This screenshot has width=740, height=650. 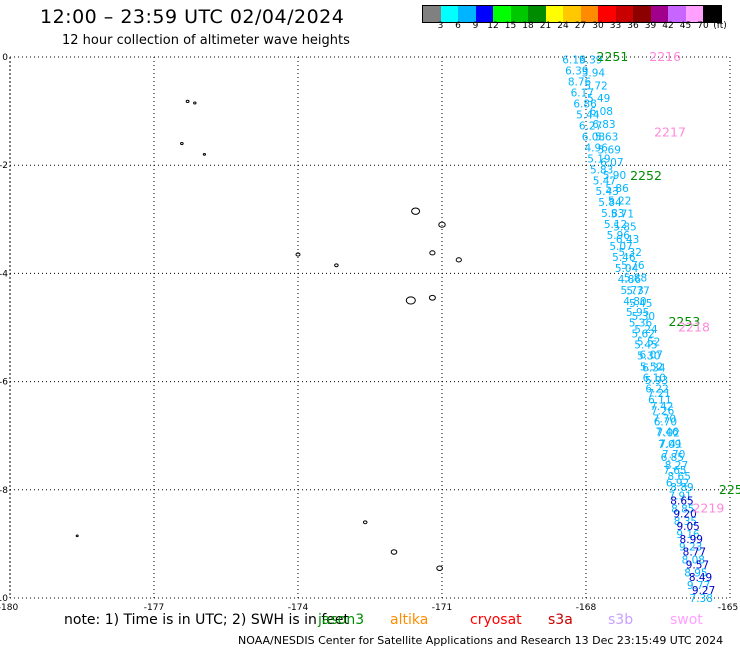 What do you see at coordinates (192, 17) in the screenshot?
I see `map-title: 12:00 – 23:59 UTC 02/04/2024` at bounding box center [192, 17].